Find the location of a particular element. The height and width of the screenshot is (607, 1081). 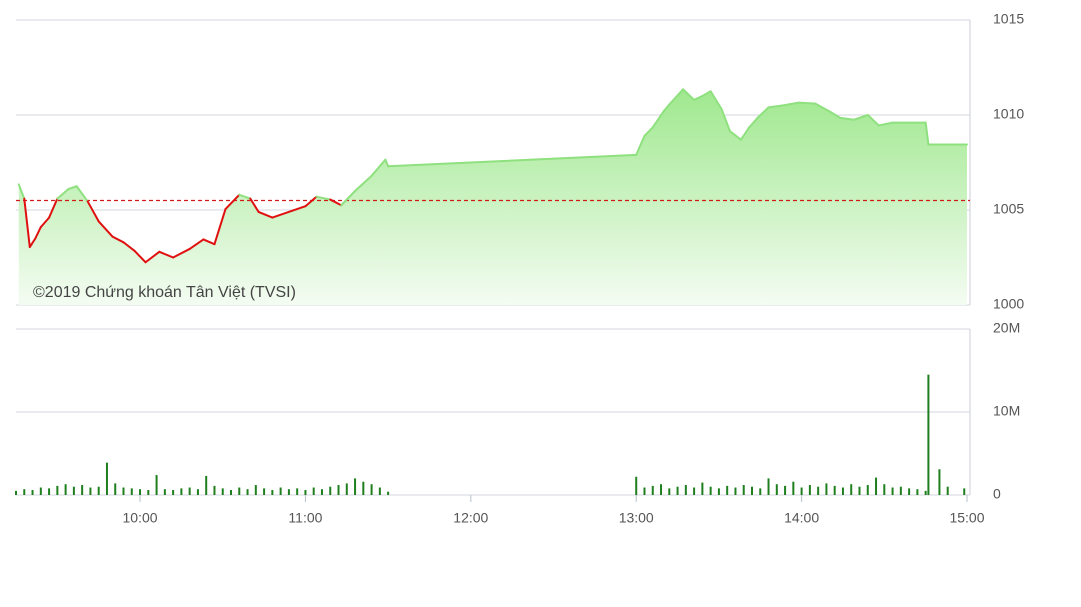

y-tick-label: 20M is located at coordinates (1006, 328).